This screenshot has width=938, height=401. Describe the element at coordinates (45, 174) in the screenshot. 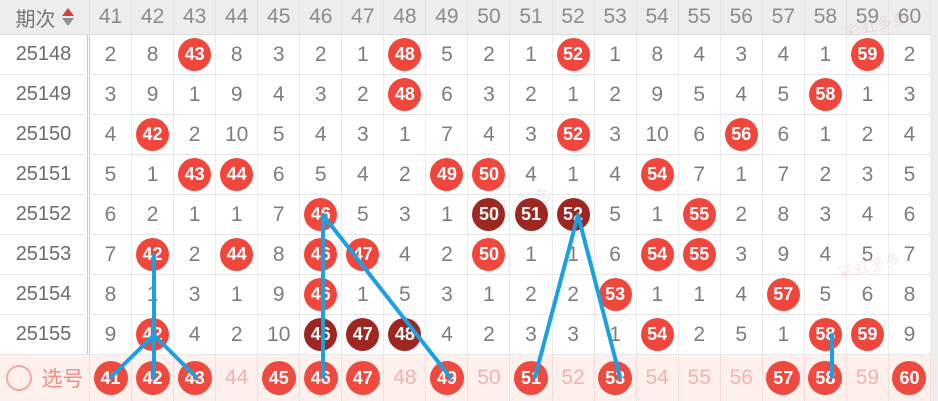

I see `period-label: 25151` at that location.